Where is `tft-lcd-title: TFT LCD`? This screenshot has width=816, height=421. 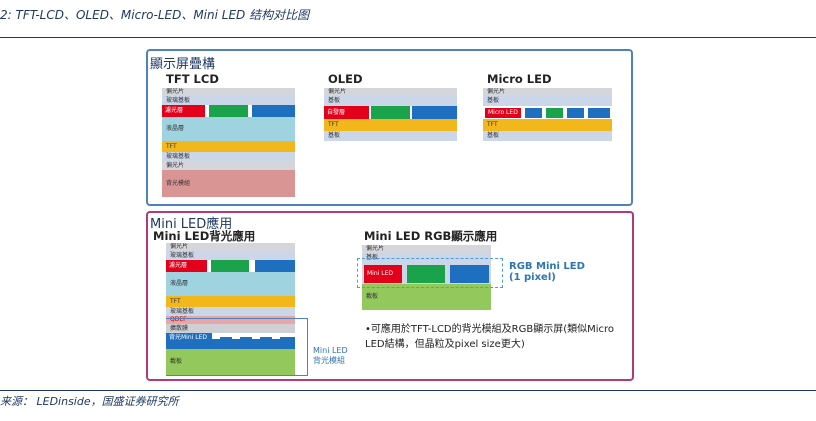
tft-lcd-title: TFT LCD is located at coordinates (192, 79).